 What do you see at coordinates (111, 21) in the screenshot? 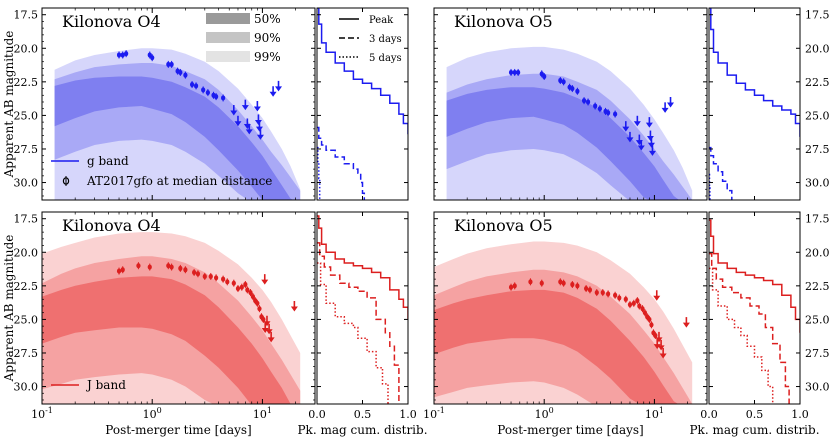
I see `panel-title: Kilonova O4` at bounding box center [111, 21].